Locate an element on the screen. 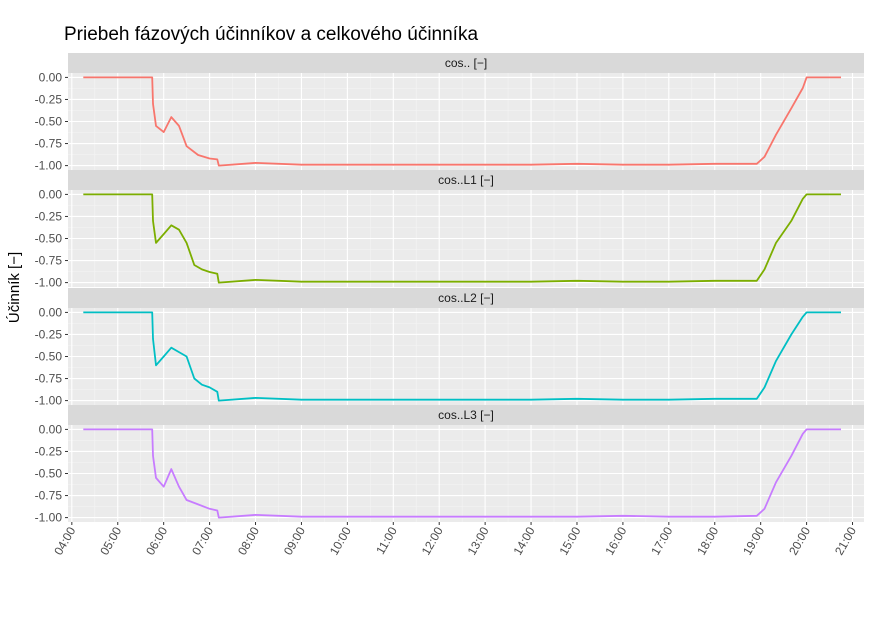  x-tick-label: 16:00 is located at coordinates (615, 540).